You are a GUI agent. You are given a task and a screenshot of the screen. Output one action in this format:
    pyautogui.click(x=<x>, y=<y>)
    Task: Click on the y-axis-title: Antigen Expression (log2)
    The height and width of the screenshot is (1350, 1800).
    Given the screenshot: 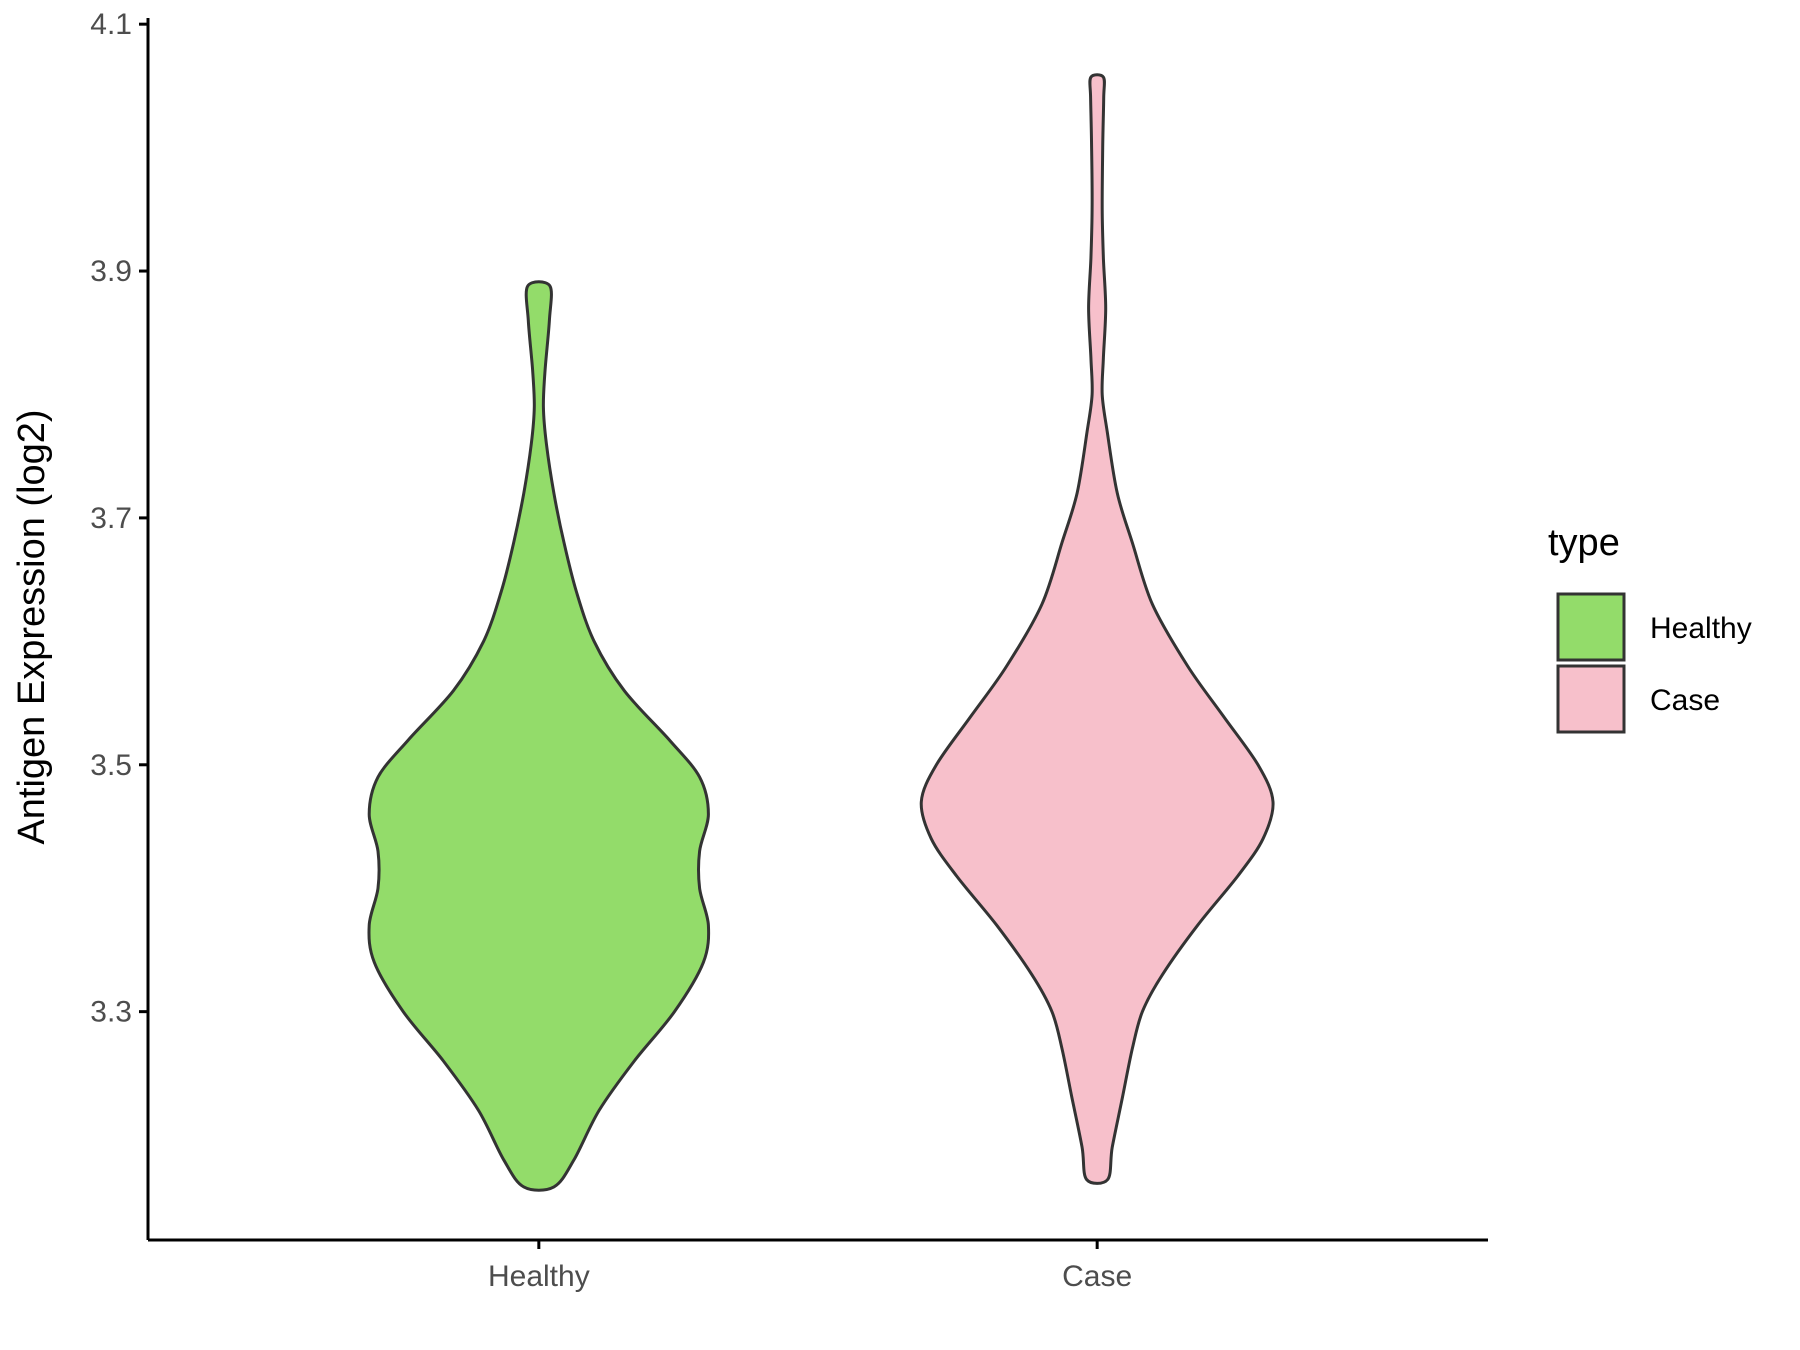 What is the action you would take?
    pyautogui.click(x=32, y=626)
    